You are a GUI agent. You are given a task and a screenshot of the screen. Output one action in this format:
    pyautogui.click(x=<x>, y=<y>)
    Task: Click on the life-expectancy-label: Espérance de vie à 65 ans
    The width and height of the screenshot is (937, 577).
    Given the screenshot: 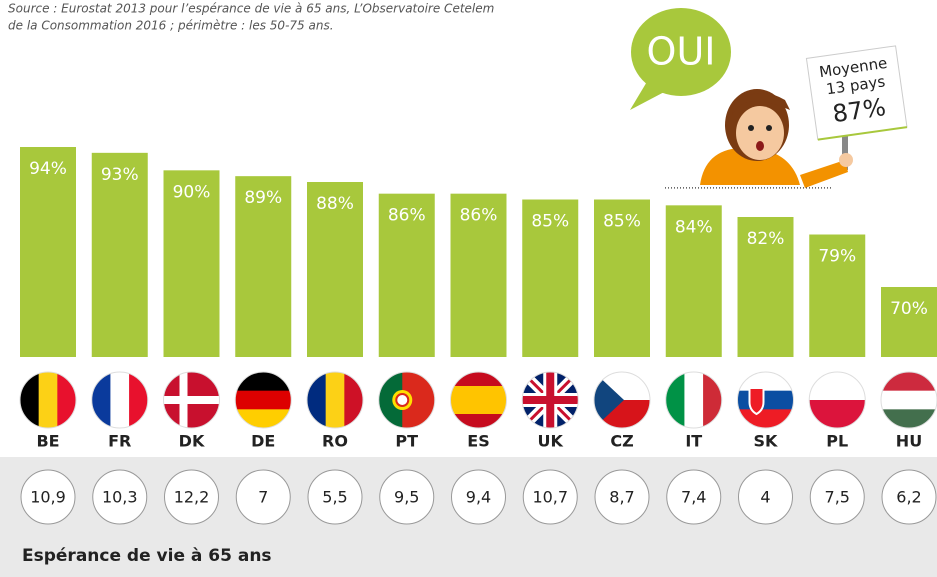 What is the action you would take?
    pyautogui.click(x=147, y=556)
    